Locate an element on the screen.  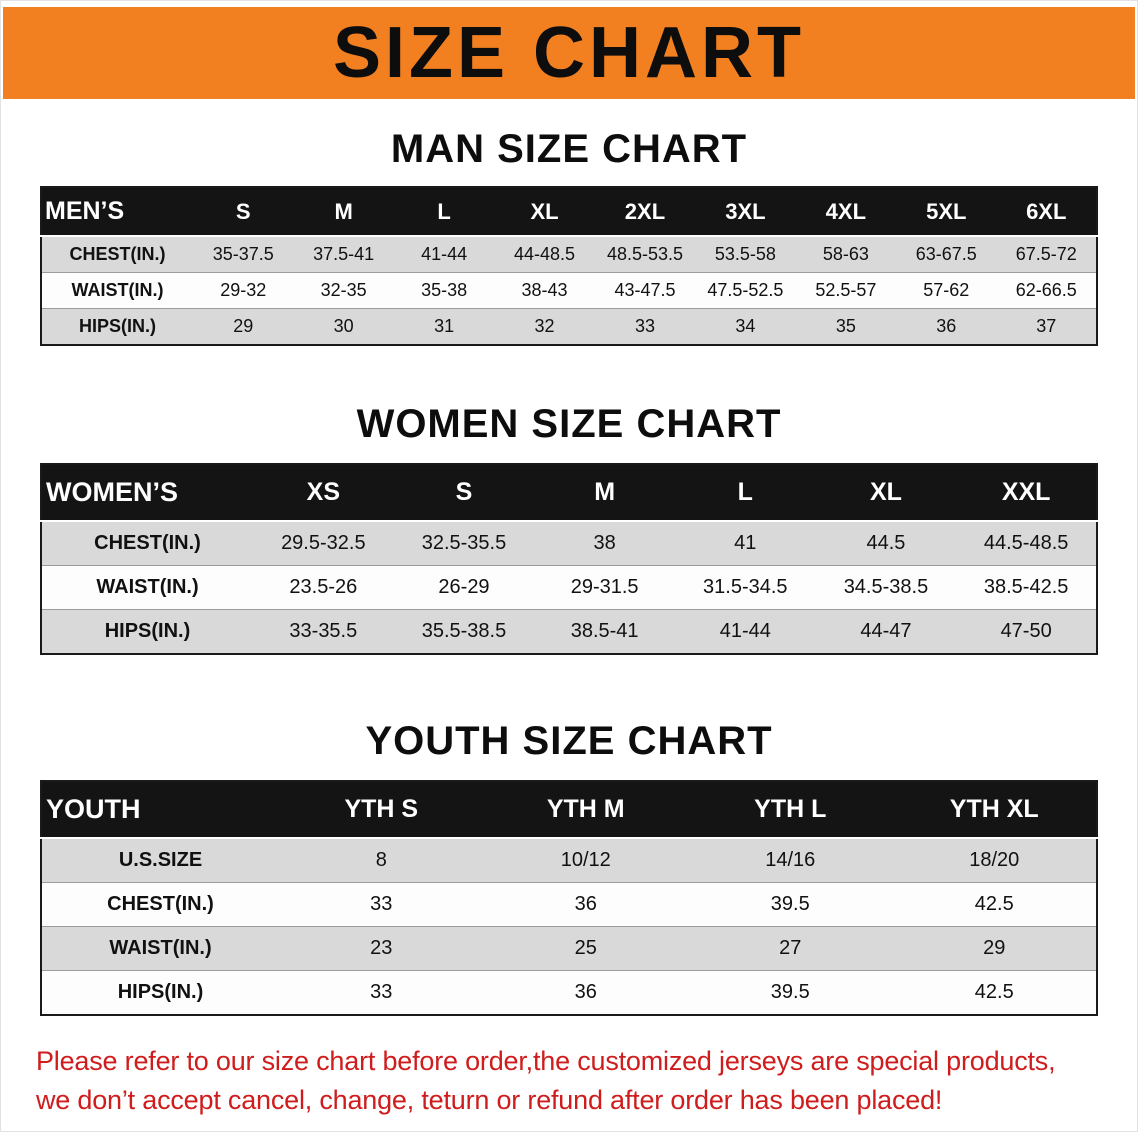
table-header-row: MEN’S S M L XL 2XL 3XL 4XL 5XL 6XL is located at coordinates (569, 212).